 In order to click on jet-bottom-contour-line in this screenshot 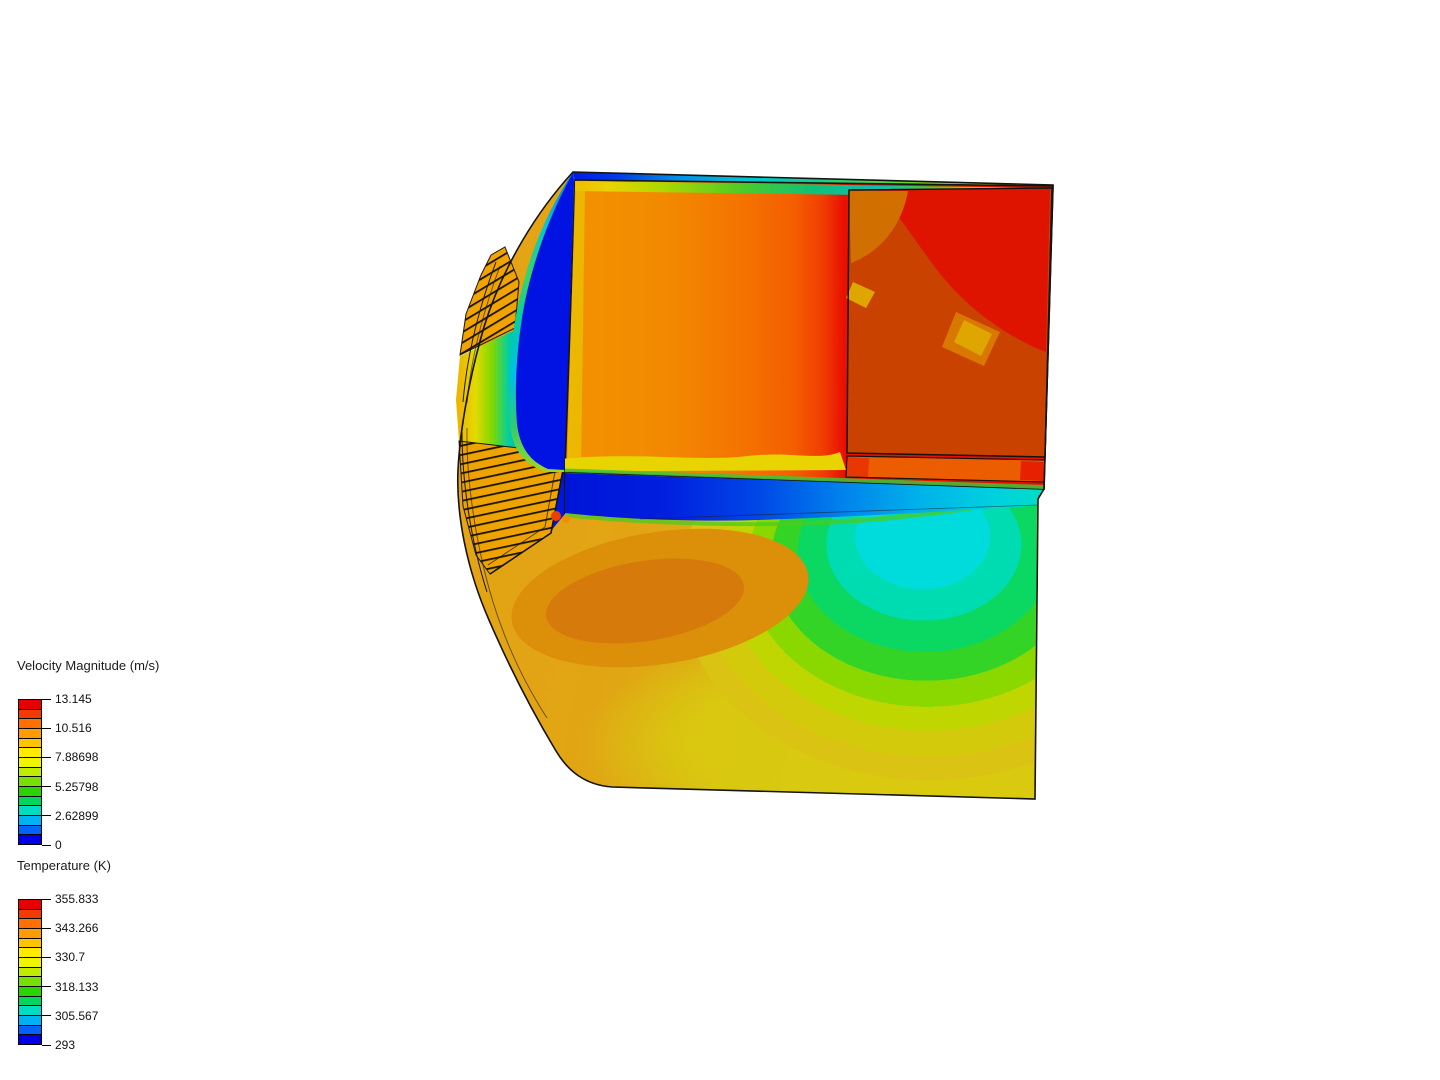, I will do `click(839, 512)`.